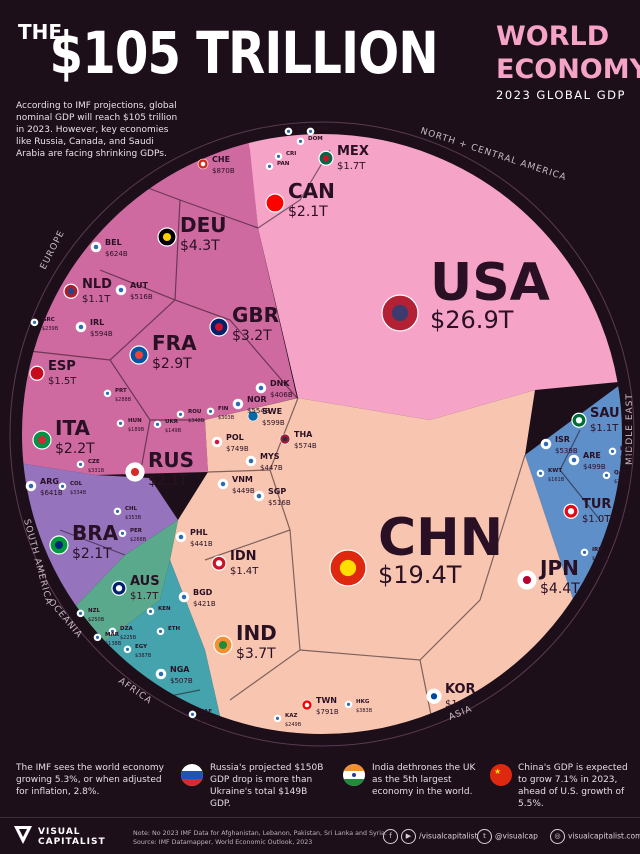 The width and height of the screenshot is (640, 854). I want to click on country-code-pol: POL, so click(235, 437).